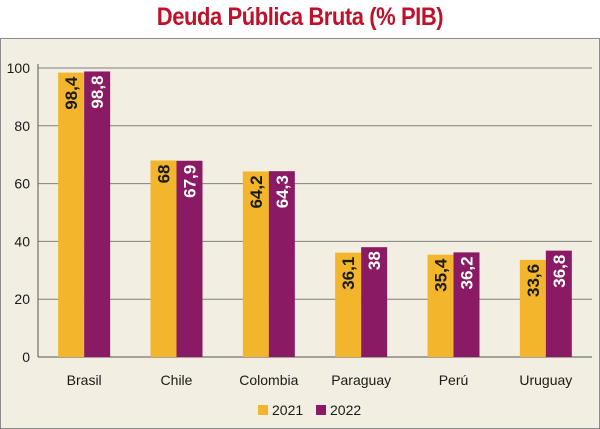  I want to click on x-category-label: Brasil, so click(84, 380).